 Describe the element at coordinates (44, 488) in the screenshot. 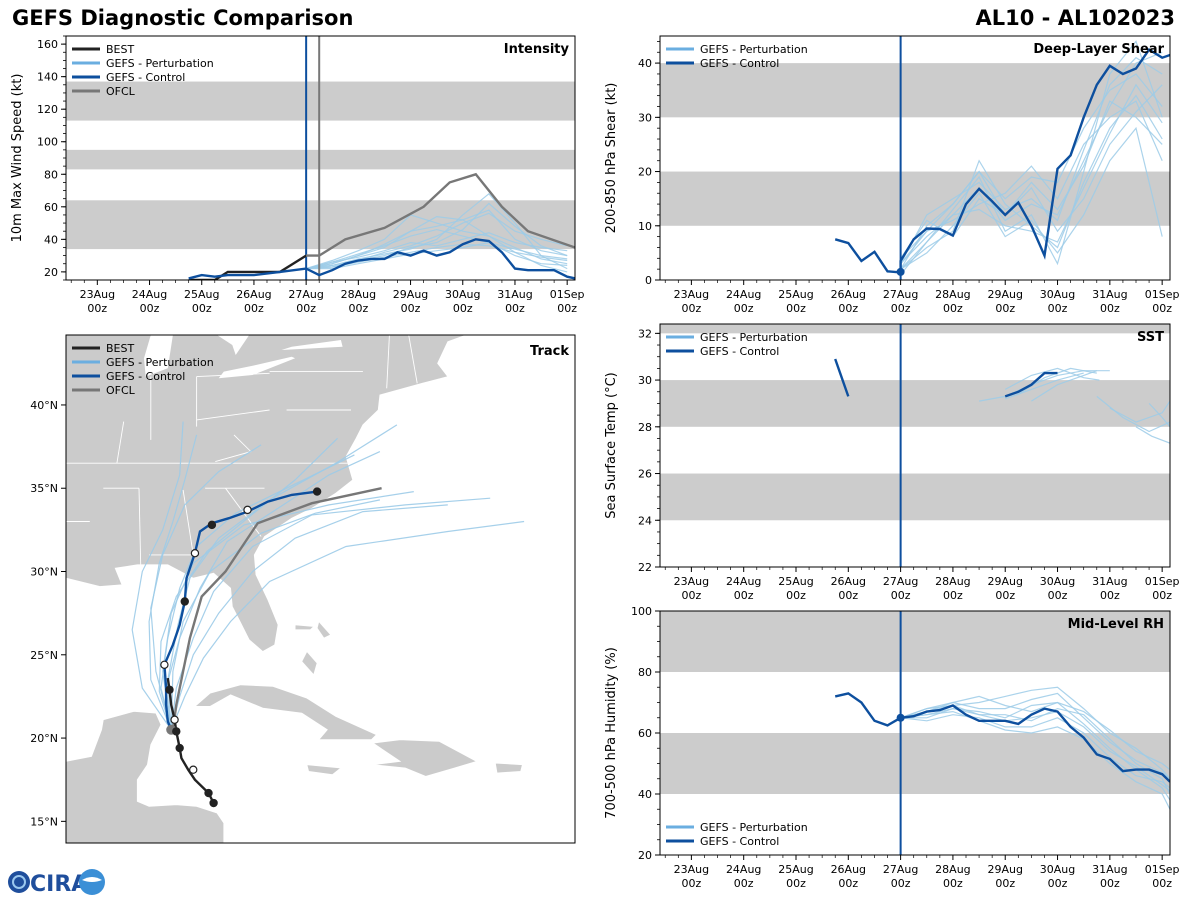

I see `track-lat-label-4: 35°N` at that location.